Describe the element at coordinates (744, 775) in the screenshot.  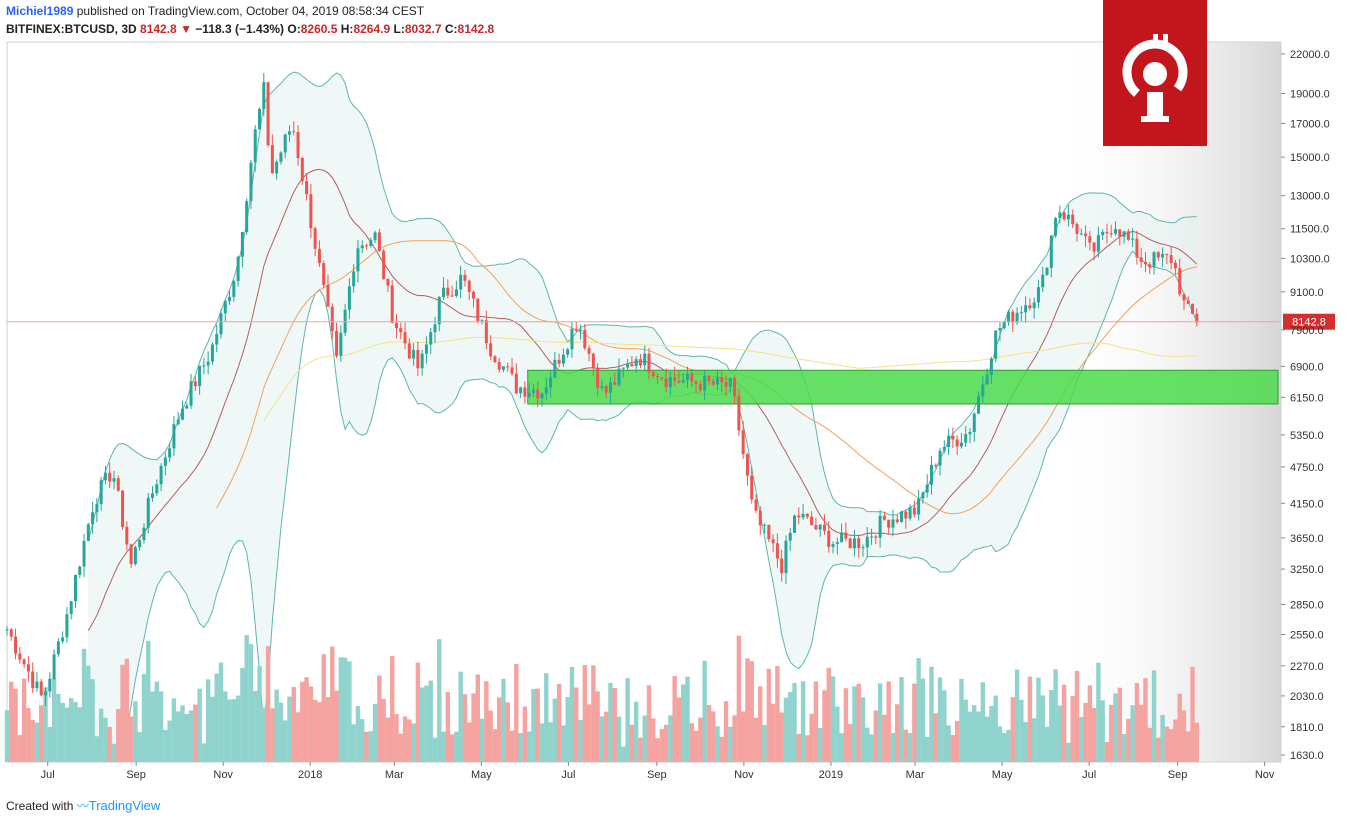
I see `x-tick-label: Nov` at that location.